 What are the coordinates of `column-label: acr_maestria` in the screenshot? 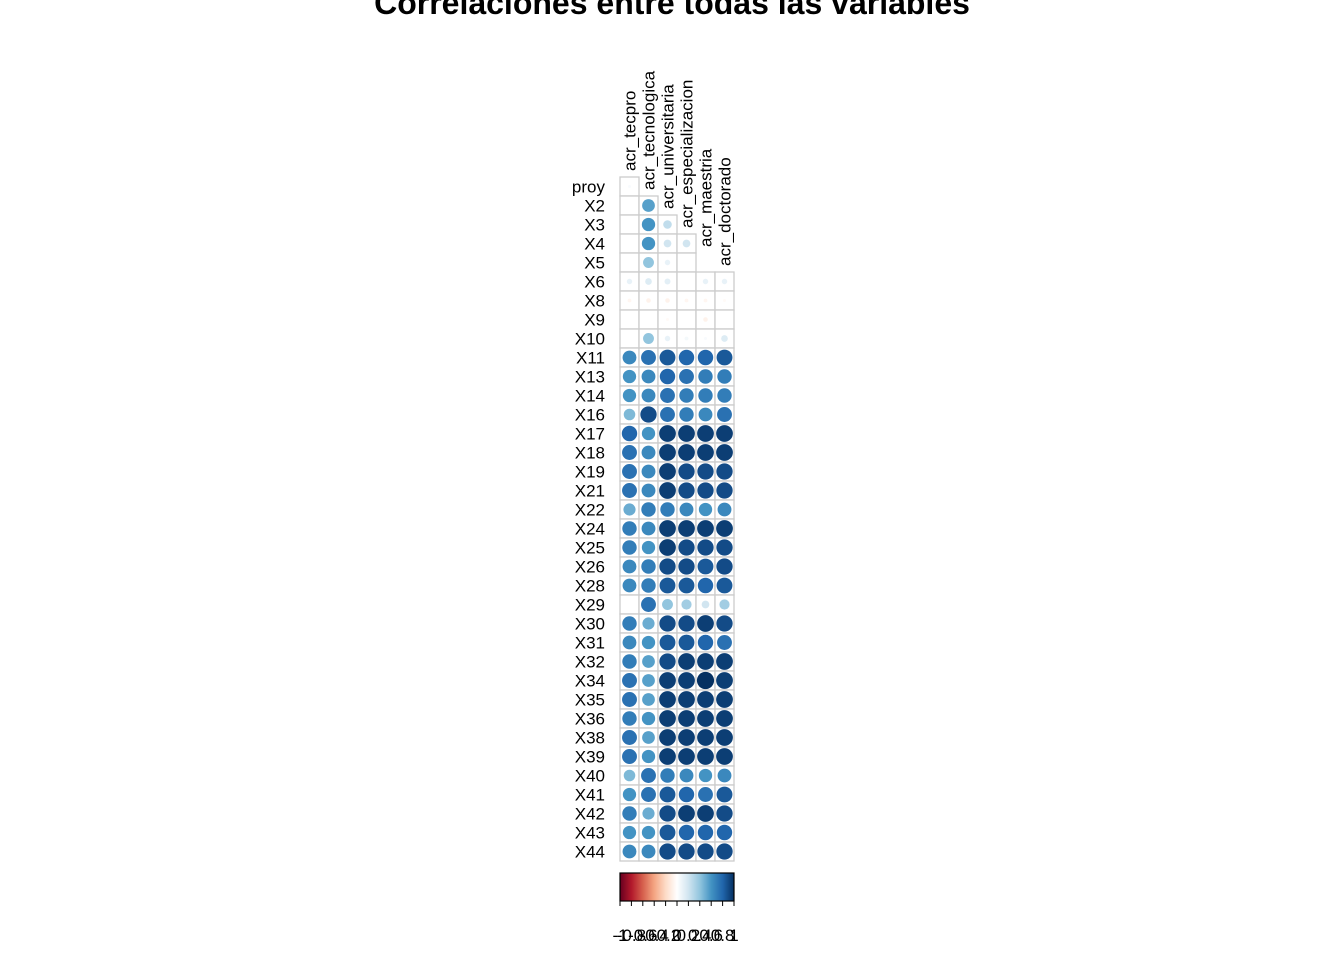 It's located at (706, 197).